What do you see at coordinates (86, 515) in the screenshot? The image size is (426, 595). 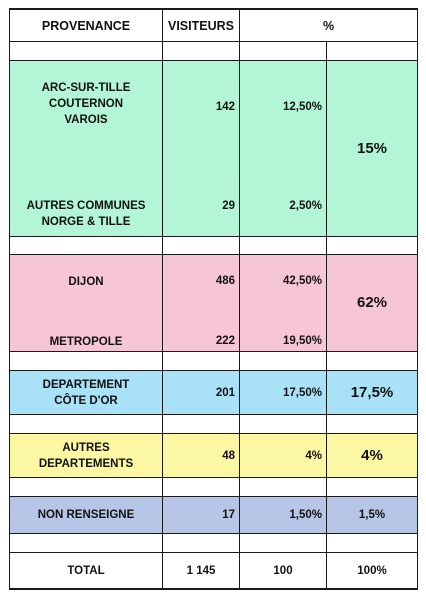 I see `label-non-renseigne: NON RENSEIGNE` at bounding box center [86, 515].